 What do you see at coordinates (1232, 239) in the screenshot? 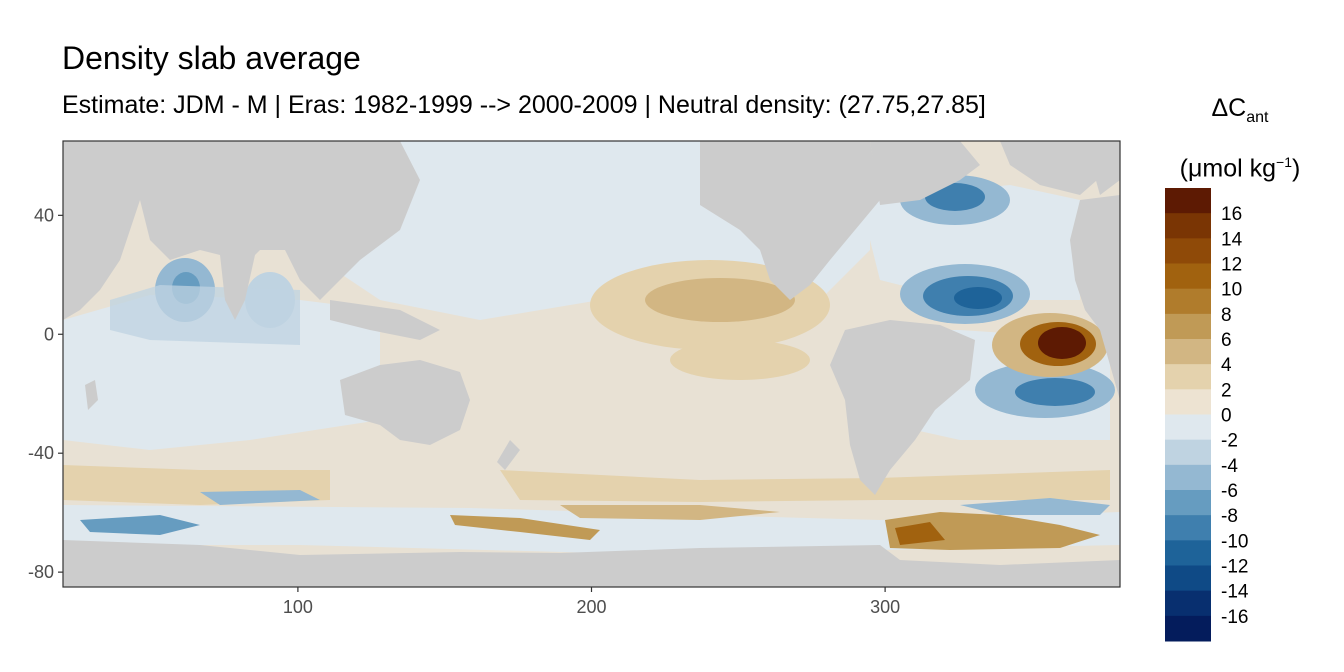
I see `colorbar-tick-label: 14` at bounding box center [1232, 239].